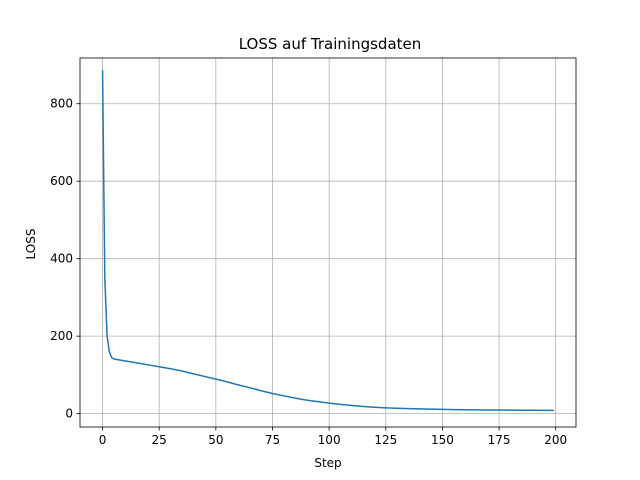 This screenshot has height=480, width=640. I want to click on x-tick-label: 150, so click(442, 440).